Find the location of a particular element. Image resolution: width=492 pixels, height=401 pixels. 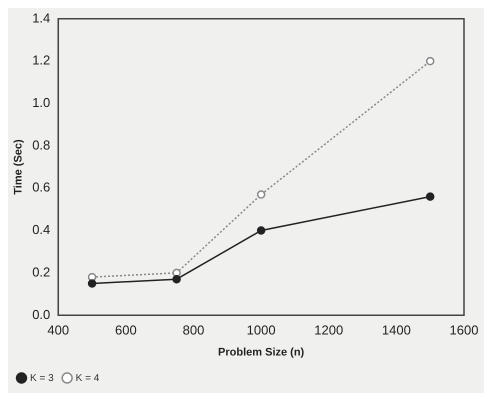

y-tick-label: 0.2 is located at coordinates (41, 272).